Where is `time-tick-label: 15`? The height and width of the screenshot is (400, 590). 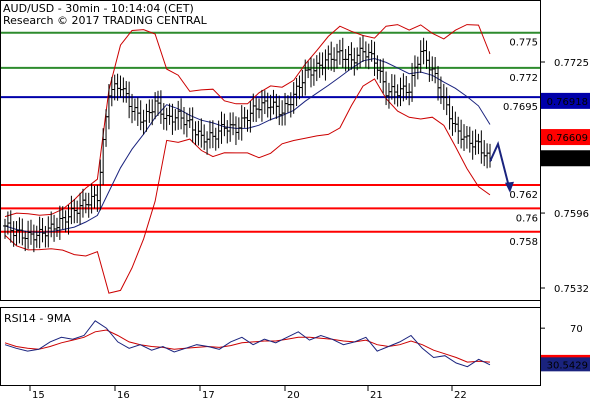 time-tick-label: 15 is located at coordinates (38, 395).